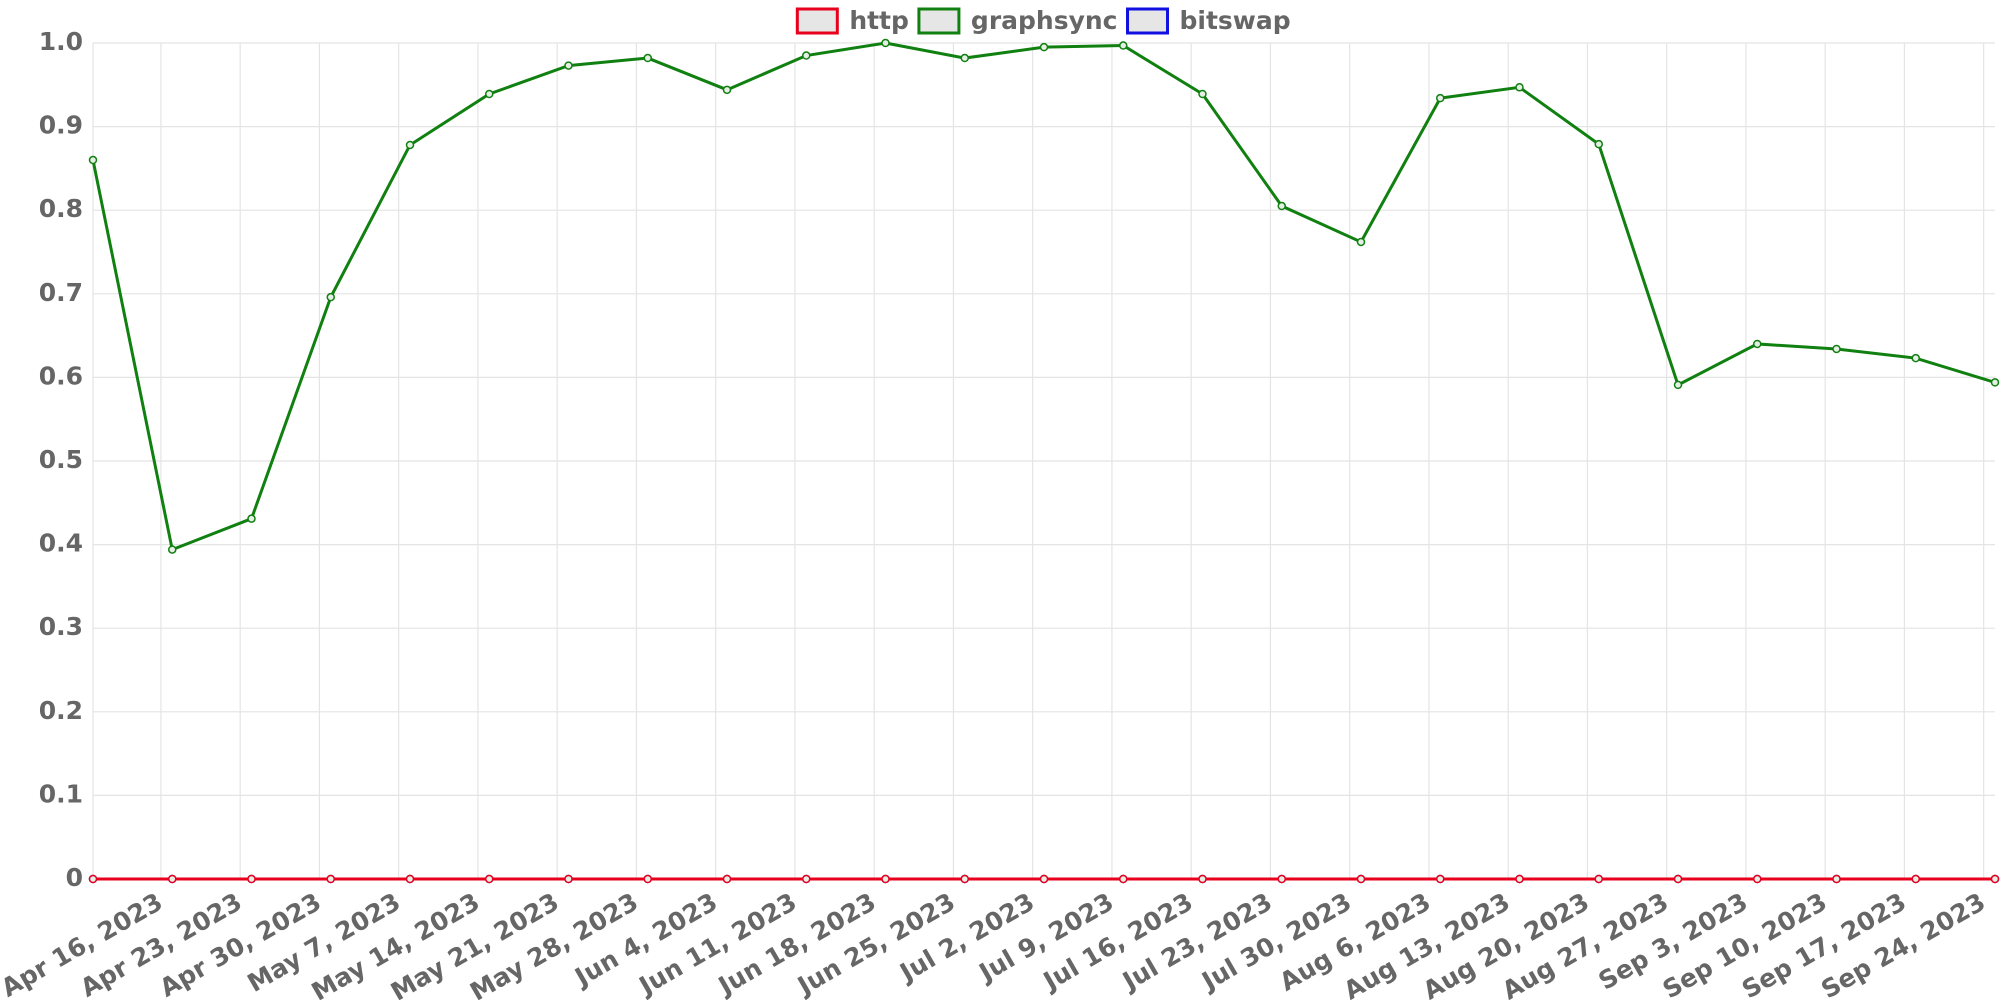  I want to click on legend-label: graphsync, so click(1044, 20).